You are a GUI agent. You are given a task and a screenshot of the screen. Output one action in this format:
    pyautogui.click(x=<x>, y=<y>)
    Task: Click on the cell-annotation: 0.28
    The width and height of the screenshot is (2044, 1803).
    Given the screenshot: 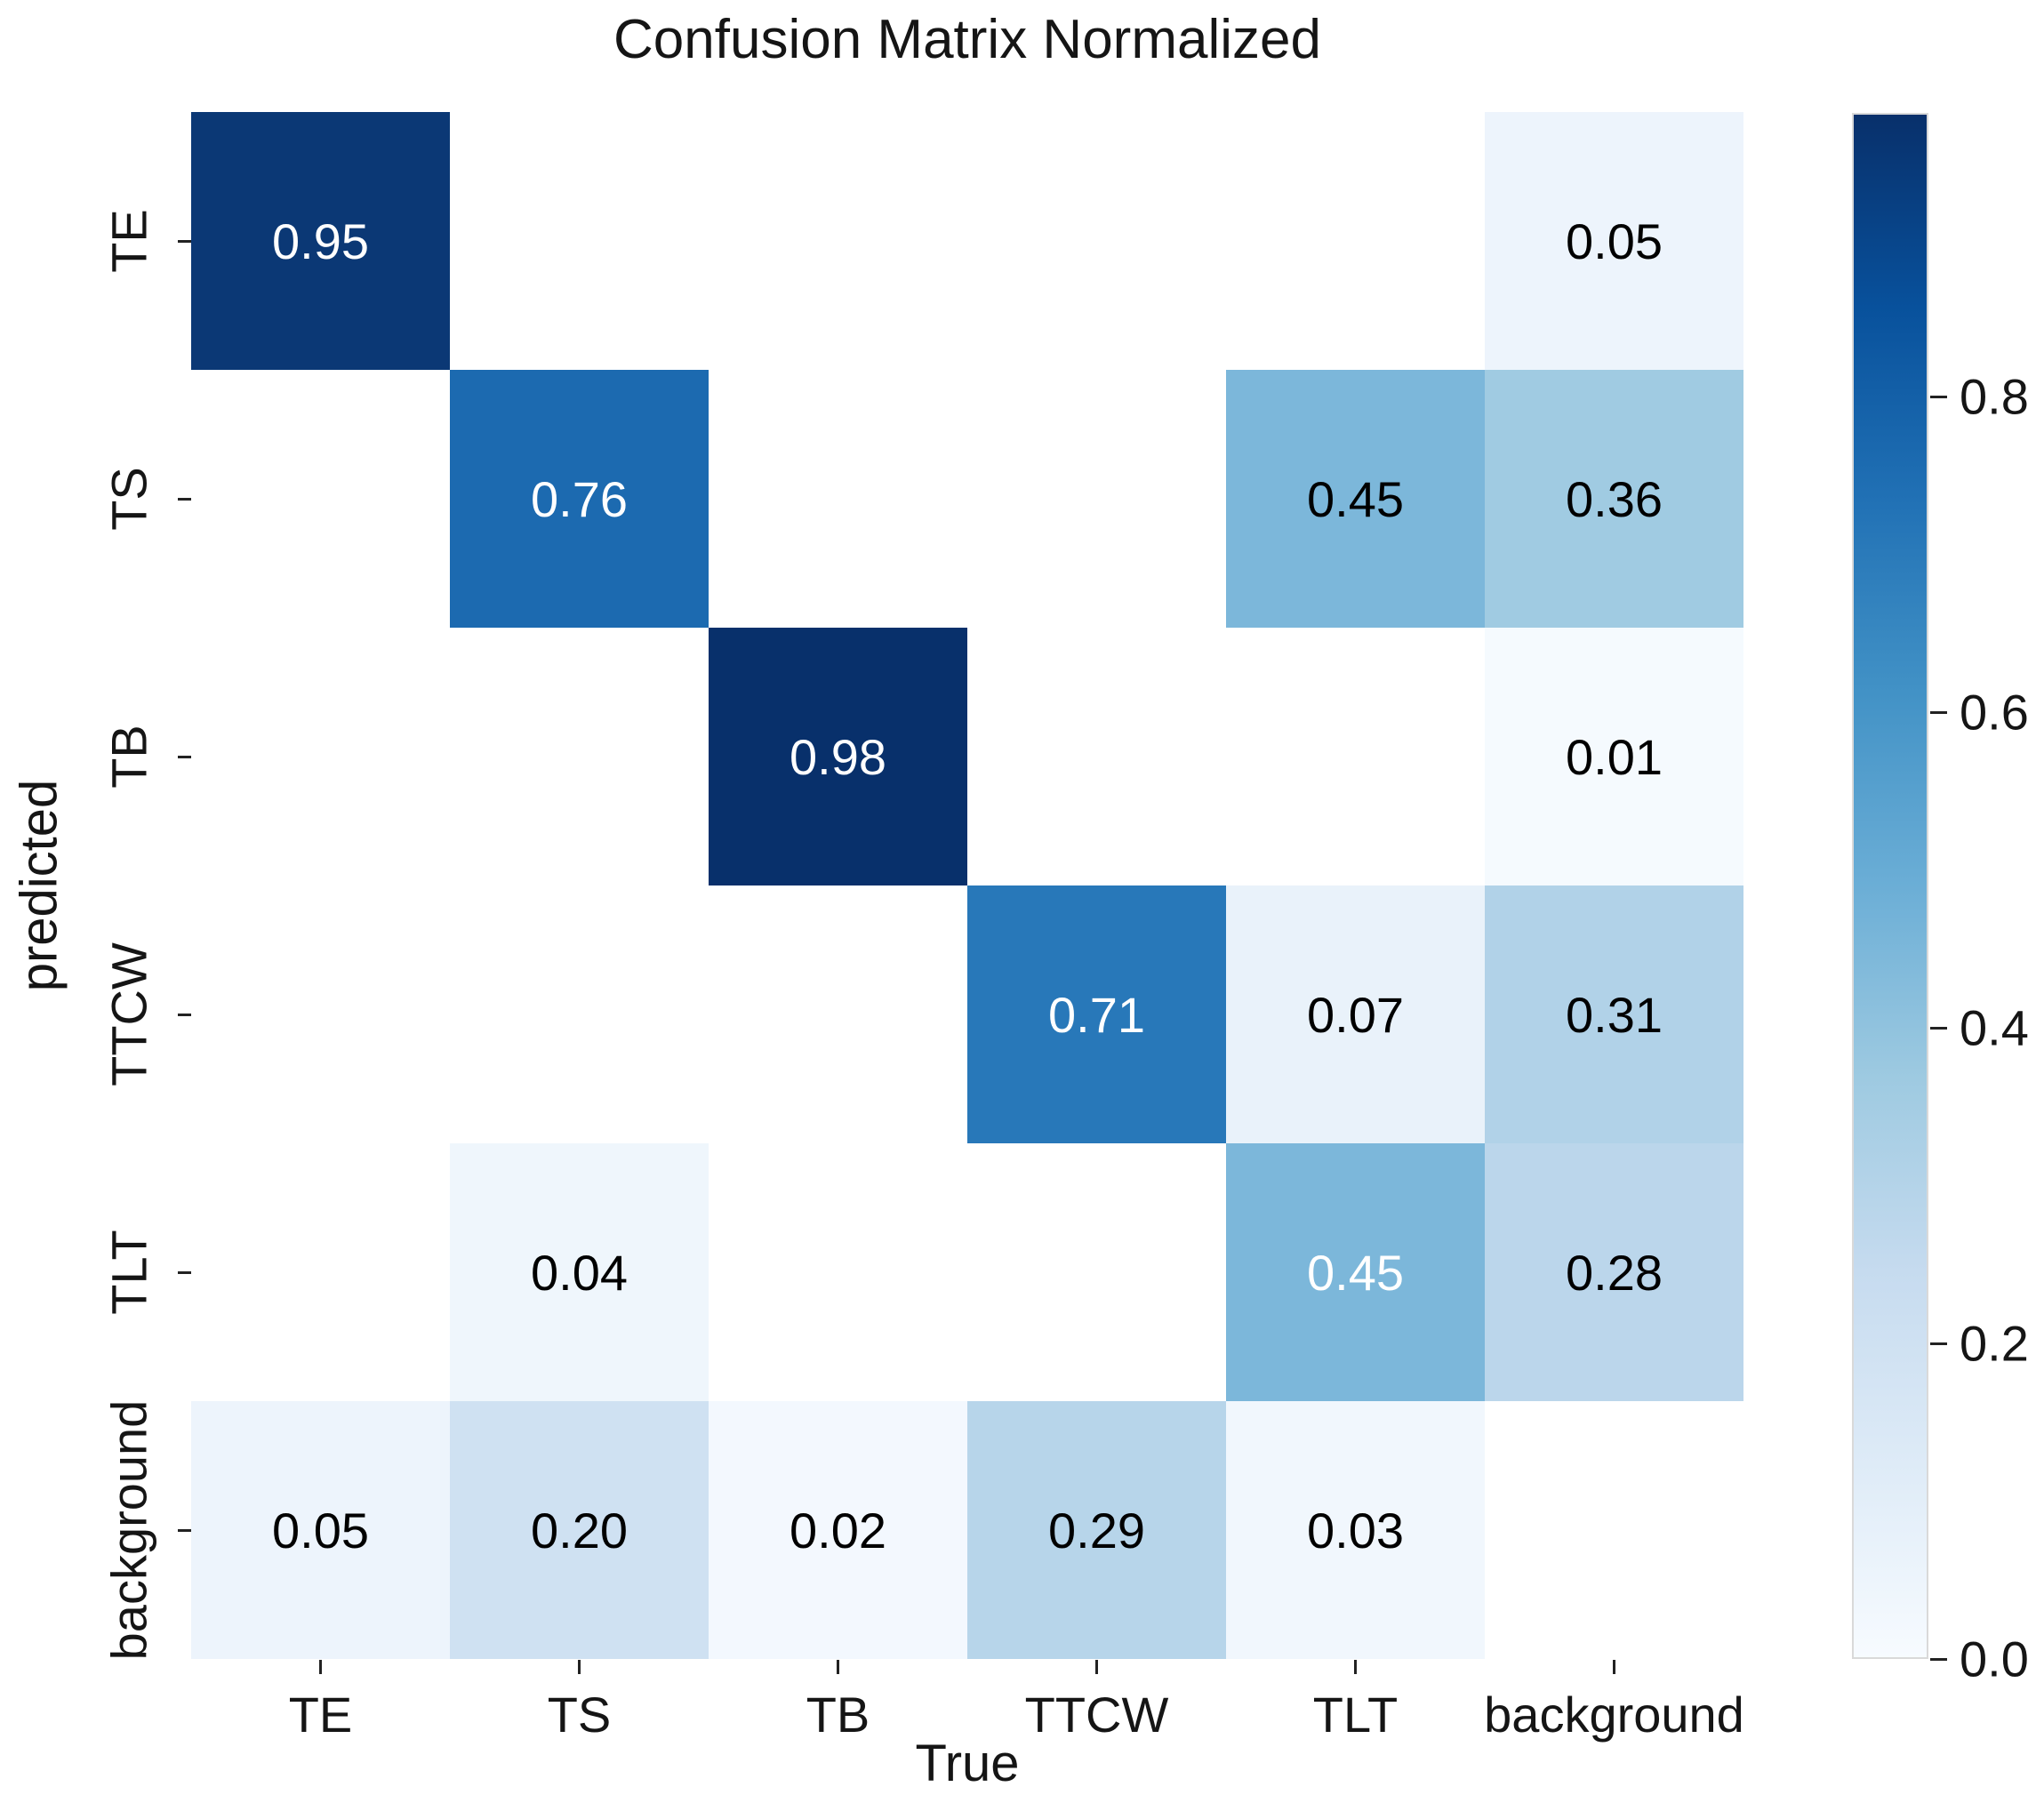 What is the action you would take?
    pyautogui.click(x=1614, y=1272)
    